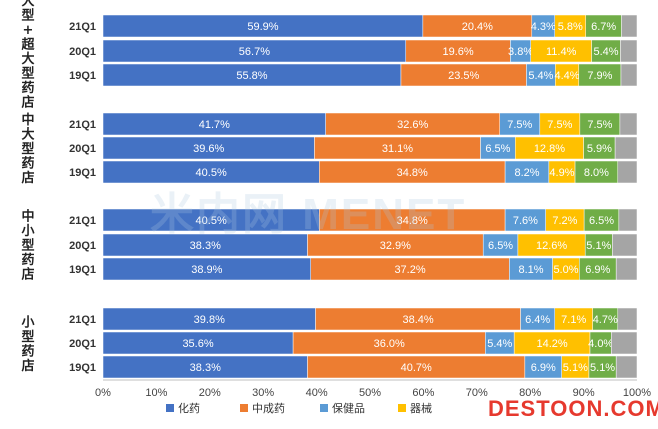 The image size is (658, 429). Describe the element at coordinates (206, 270) in the screenshot. I see `data-label: 38.9%` at that location.